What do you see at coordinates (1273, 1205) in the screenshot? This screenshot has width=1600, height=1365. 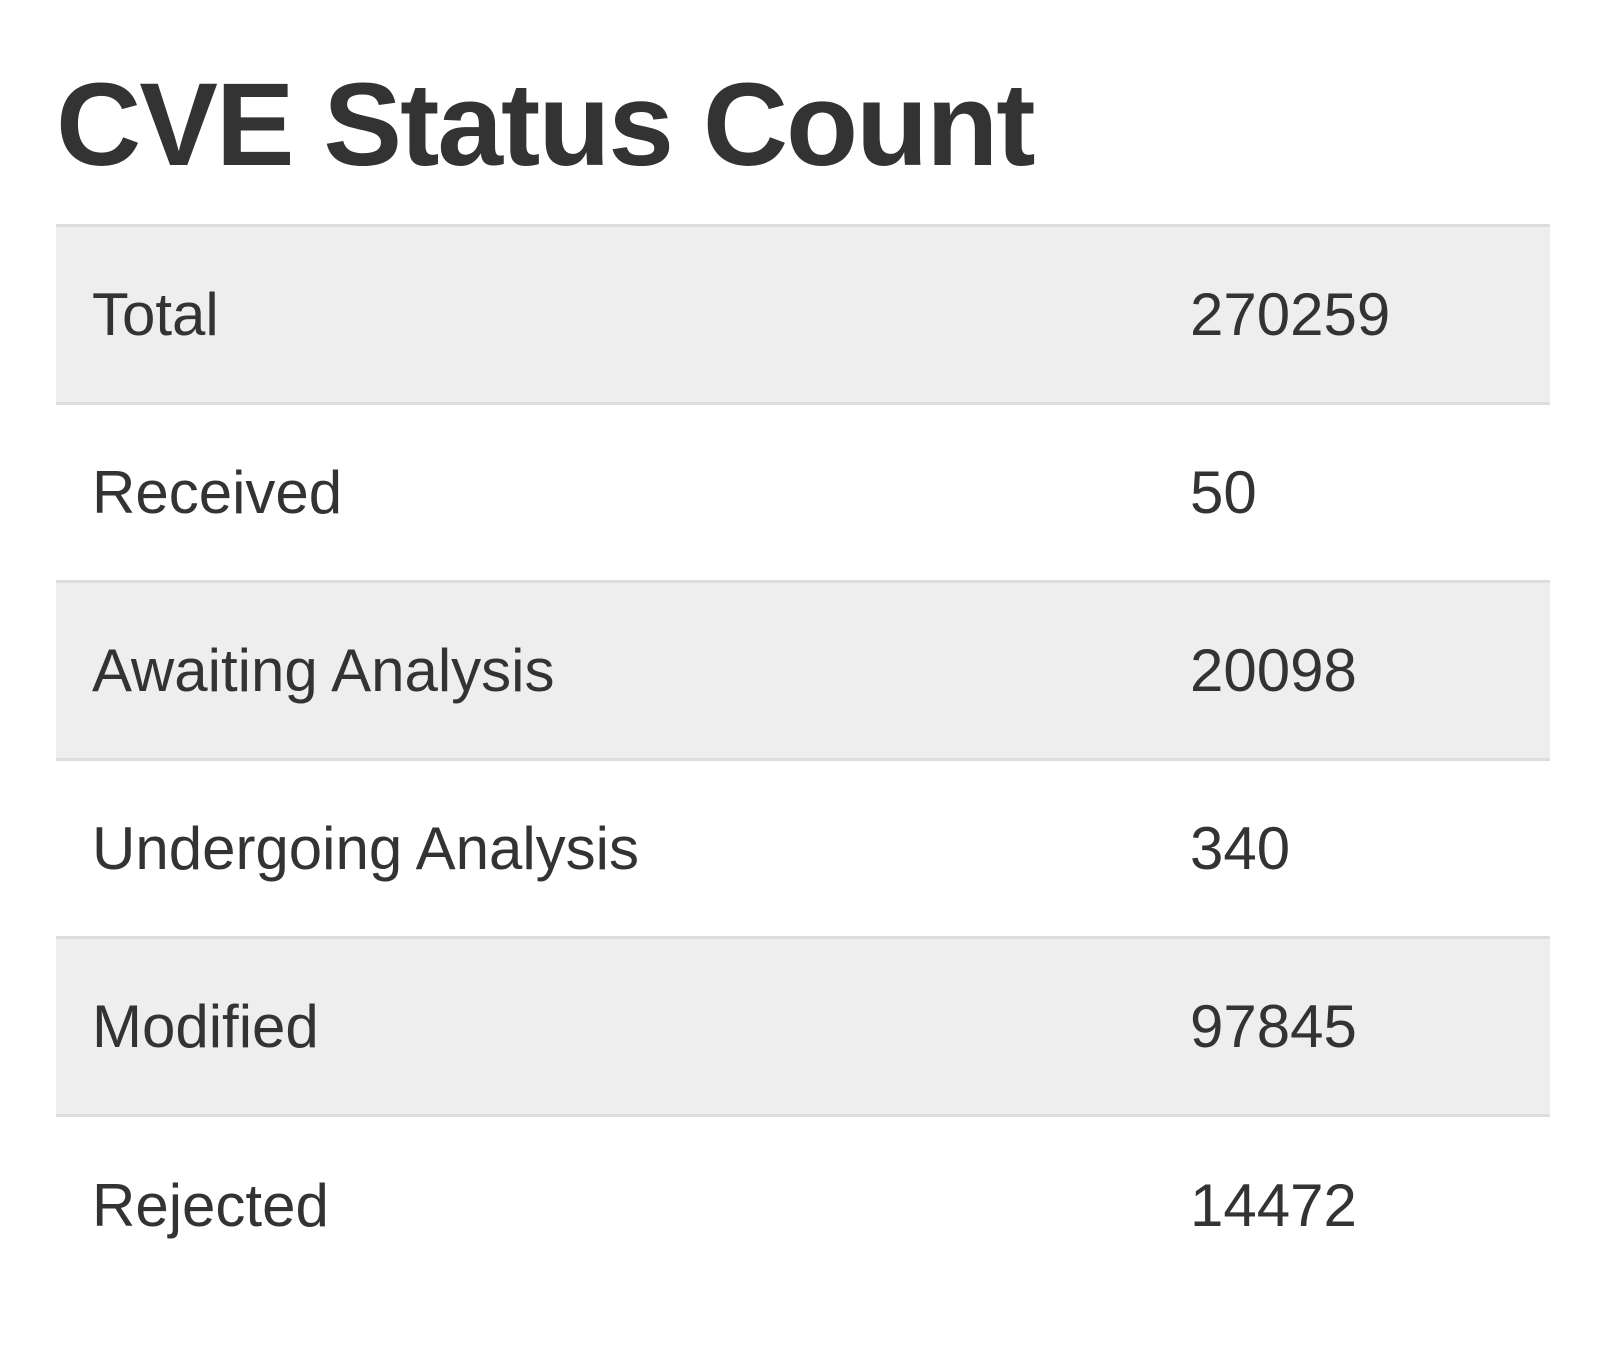 I see `status-count: 14472` at bounding box center [1273, 1205].